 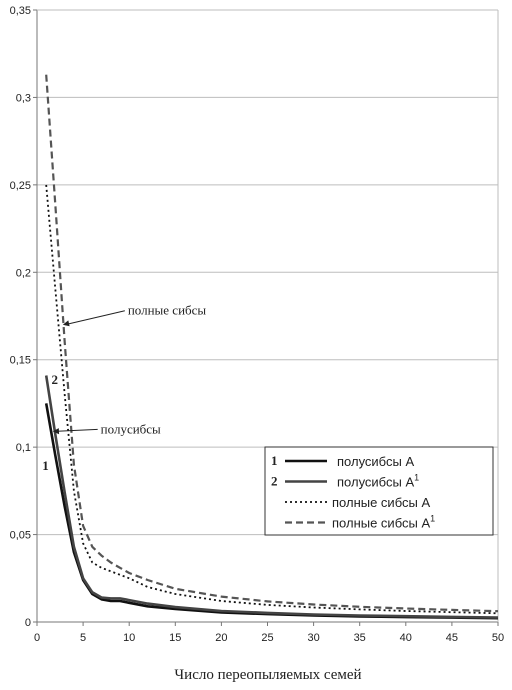 I want to click on annotation-layer: полные сибсы полусибсы 1 2, so click(x=124, y=388).